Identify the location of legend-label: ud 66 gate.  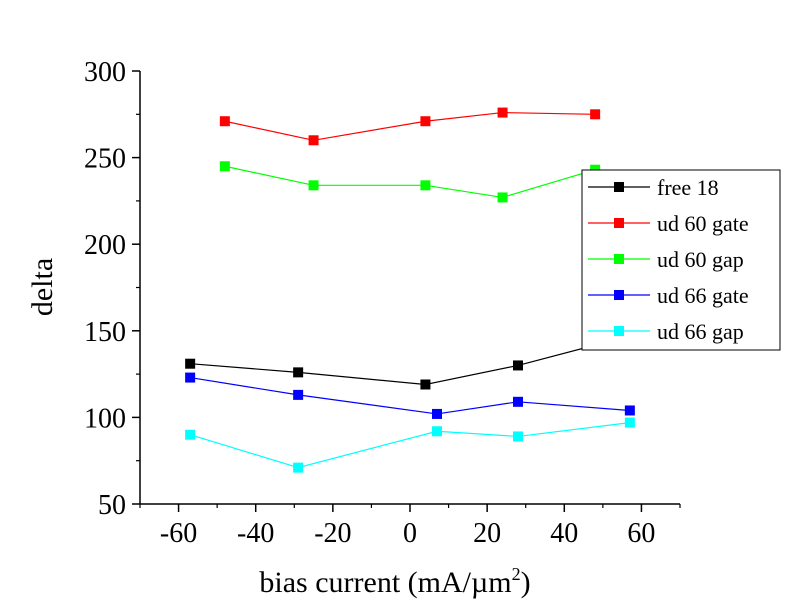
(703, 295).